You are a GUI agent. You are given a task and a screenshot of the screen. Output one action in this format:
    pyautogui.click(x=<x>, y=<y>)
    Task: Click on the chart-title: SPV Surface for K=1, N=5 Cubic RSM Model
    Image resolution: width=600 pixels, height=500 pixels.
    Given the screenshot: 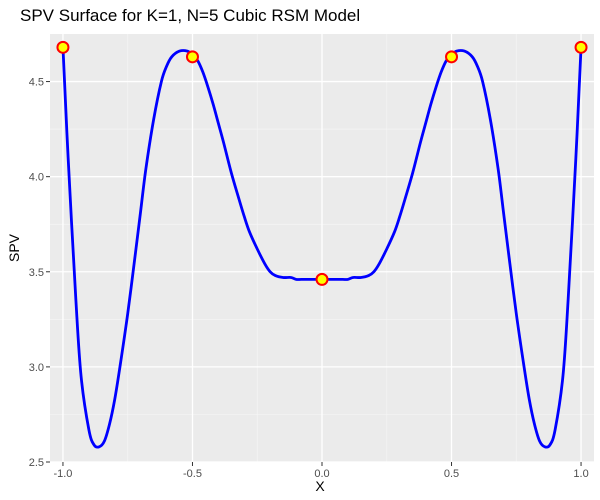 What is the action you would take?
    pyautogui.click(x=190, y=15)
    